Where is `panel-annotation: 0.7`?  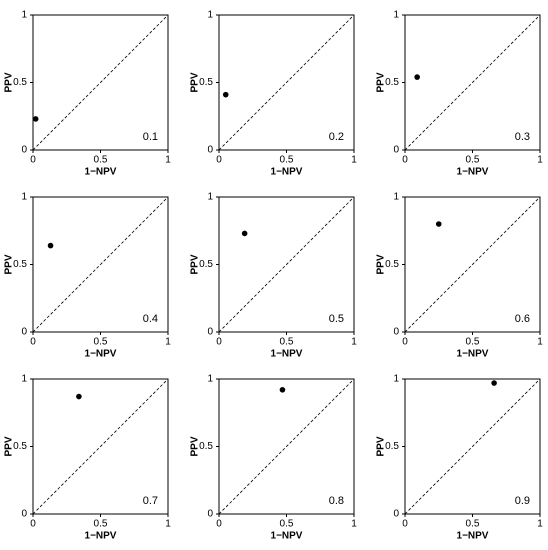 panel-annotation: 0.7 is located at coordinates (150, 501).